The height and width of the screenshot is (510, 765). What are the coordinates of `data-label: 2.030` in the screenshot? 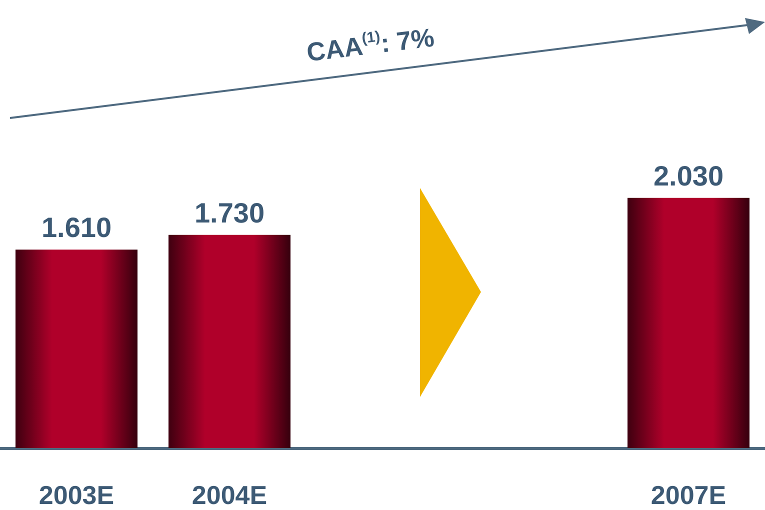 It's located at (688, 176).